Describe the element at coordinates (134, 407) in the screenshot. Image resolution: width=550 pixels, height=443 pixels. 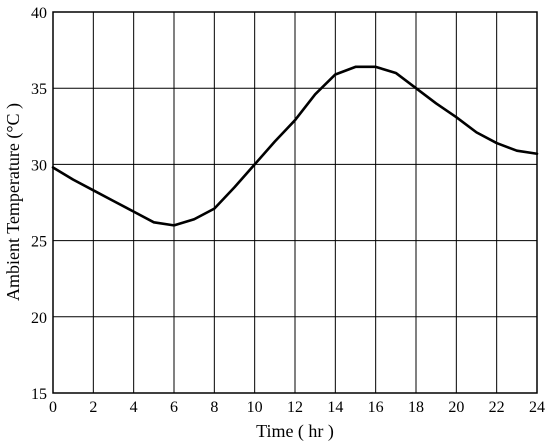
I see `x-tick-label: 4` at that location.